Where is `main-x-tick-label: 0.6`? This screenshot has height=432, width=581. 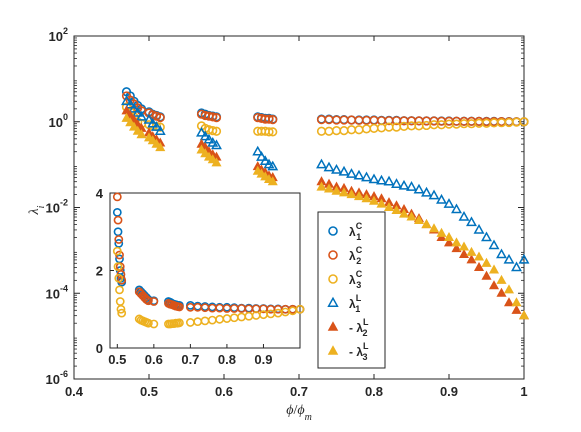
main-x-tick-label: 0.6 is located at coordinates (224, 391).